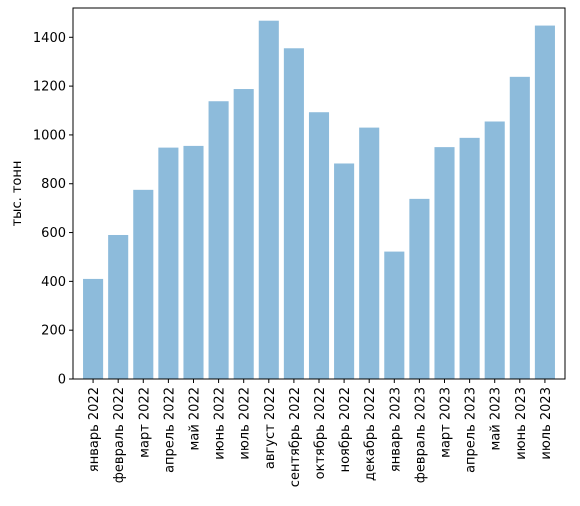  What do you see at coordinates (53, 233) in the screenshot?
I see `y-tick-label: 600` at bounding box center [53, 233].